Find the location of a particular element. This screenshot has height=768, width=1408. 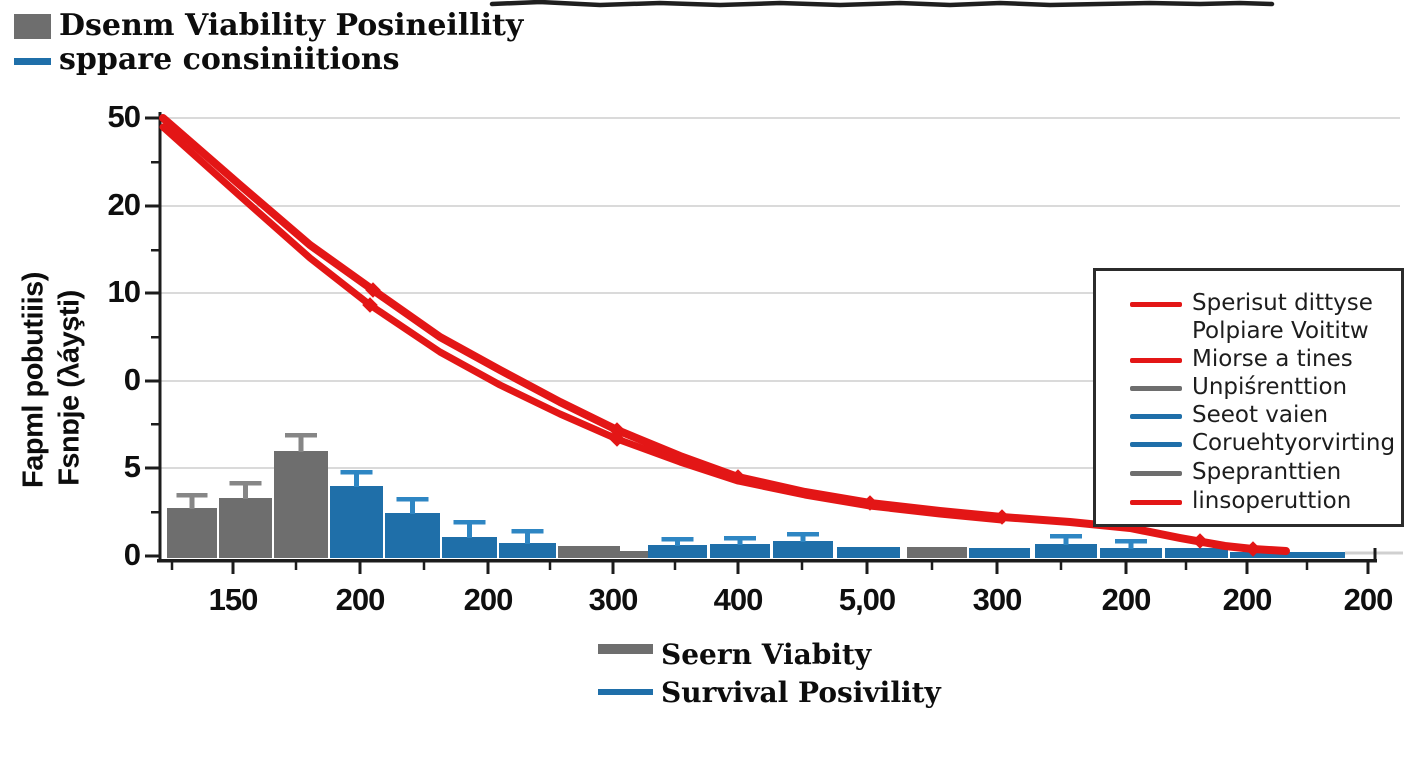

x-tick-label: 150 is located at coordinates (233, 599).